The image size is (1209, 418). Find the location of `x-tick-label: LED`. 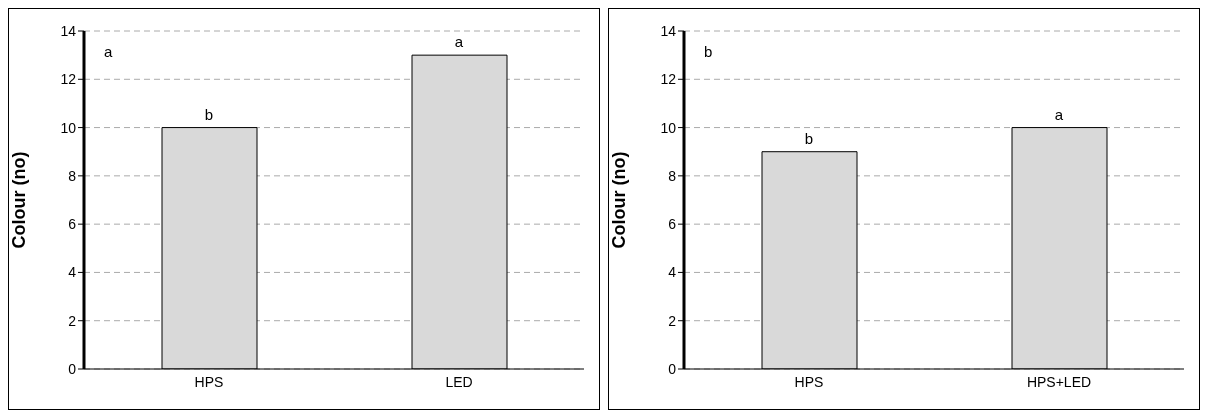

x-tick-label: LED is located at coordinates (459, 381).